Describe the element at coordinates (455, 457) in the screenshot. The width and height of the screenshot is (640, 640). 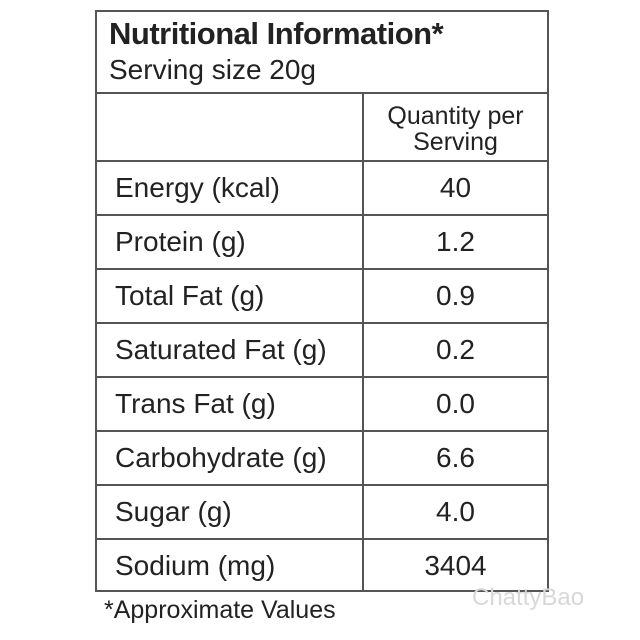
I see `nutrient-value: 6.6` at that location.